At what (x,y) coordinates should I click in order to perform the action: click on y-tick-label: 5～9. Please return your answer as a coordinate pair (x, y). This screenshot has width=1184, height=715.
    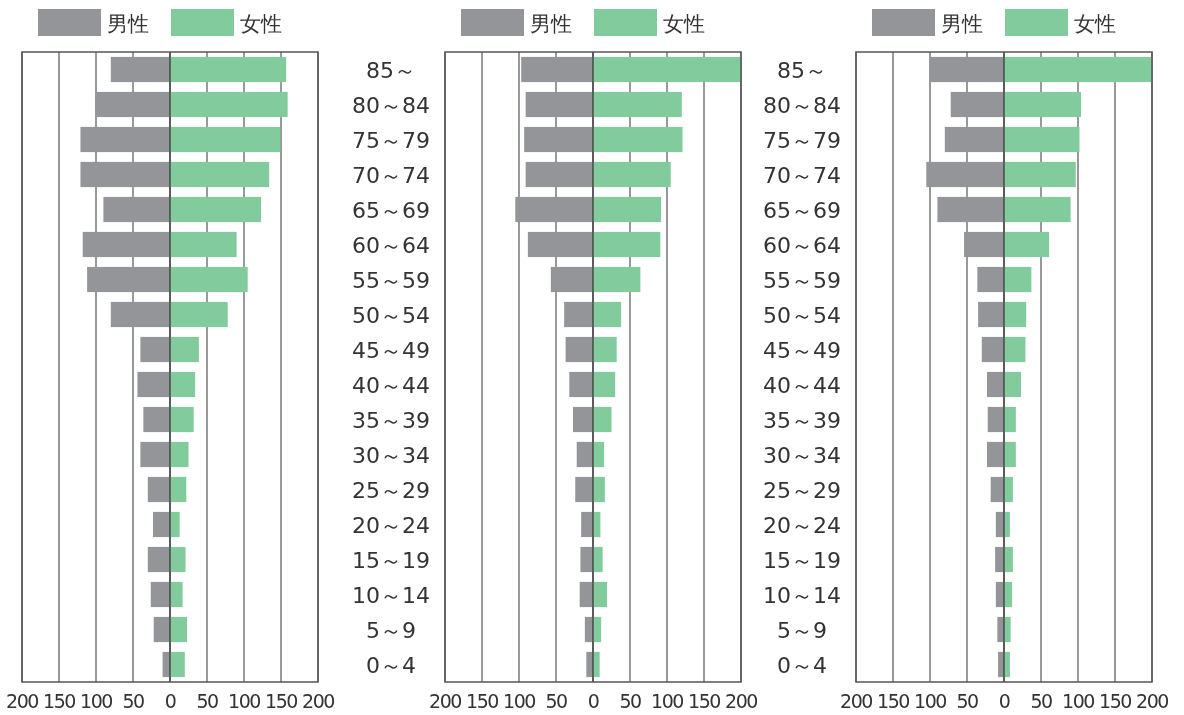
    Looking at the image, I should click on (391, 630).